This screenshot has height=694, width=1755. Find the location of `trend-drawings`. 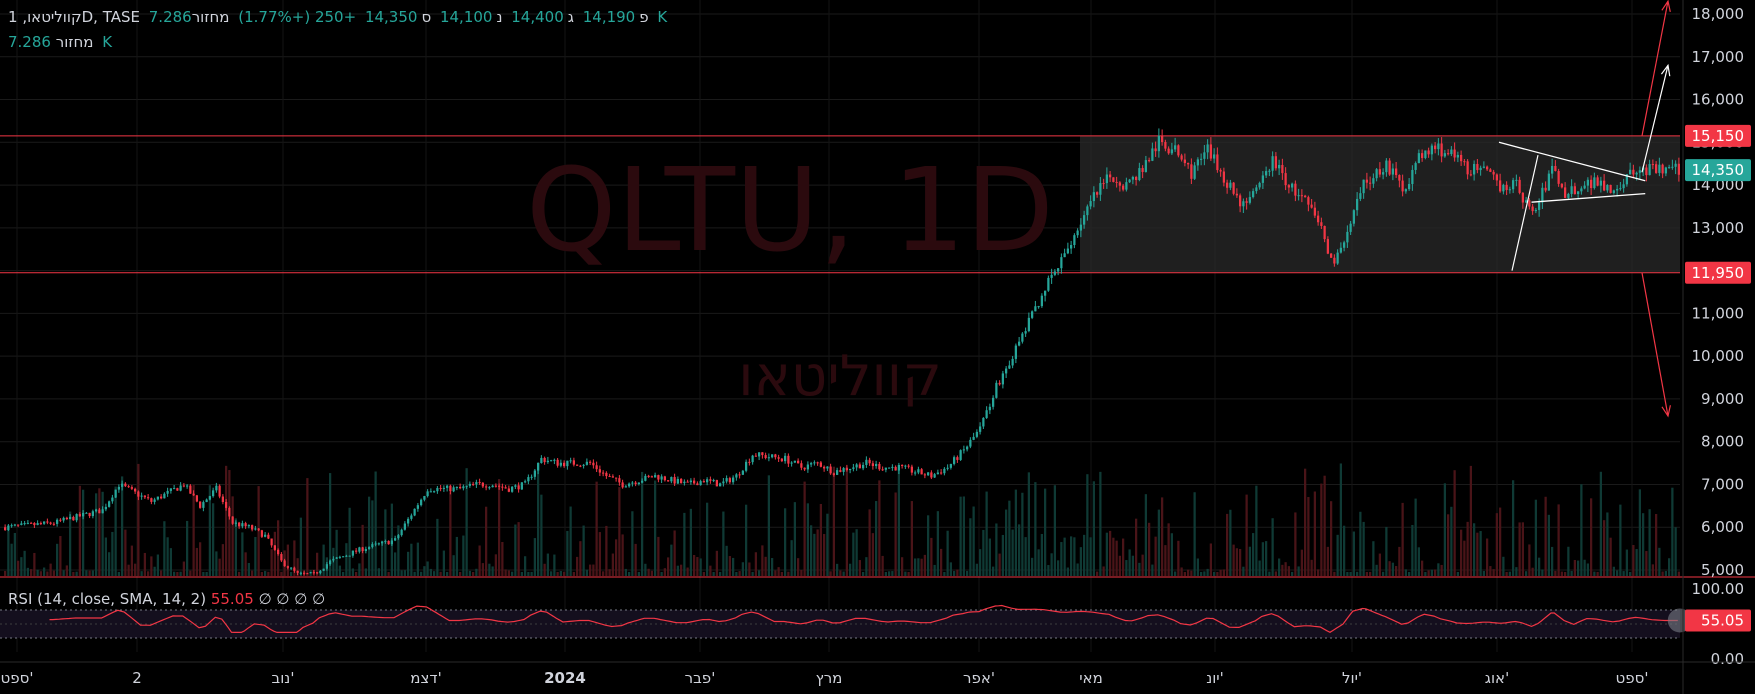

trend-drawings is located at coordinates (1584, 209).